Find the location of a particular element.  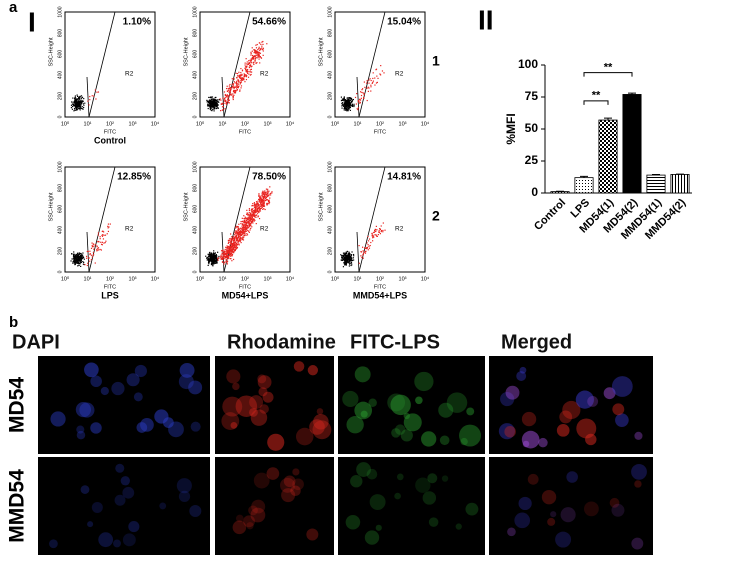

gate-label: R2 is located at coordinates (399, 74).